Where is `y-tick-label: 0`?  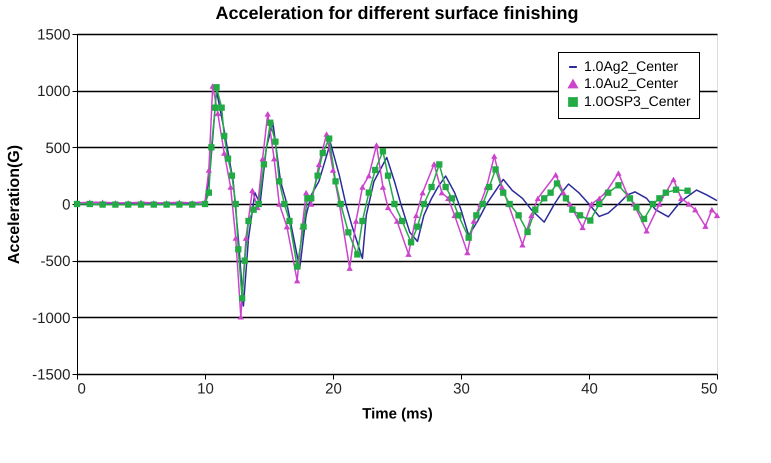 y-tick-label: 0 is located at coordinates (66, 205).